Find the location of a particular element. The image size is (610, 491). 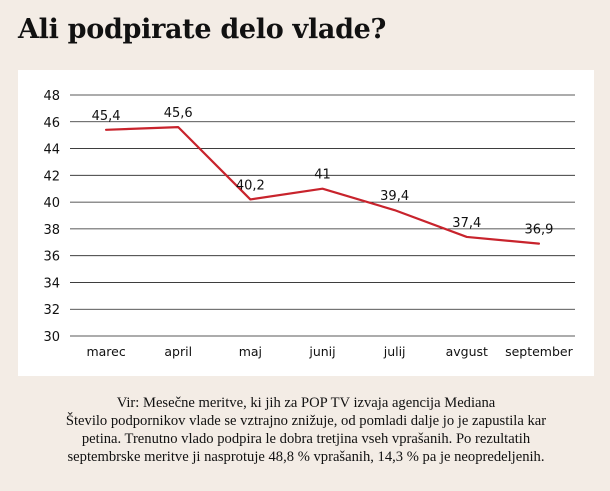

data-label: 36,9 is located at coordinates (538, 230).